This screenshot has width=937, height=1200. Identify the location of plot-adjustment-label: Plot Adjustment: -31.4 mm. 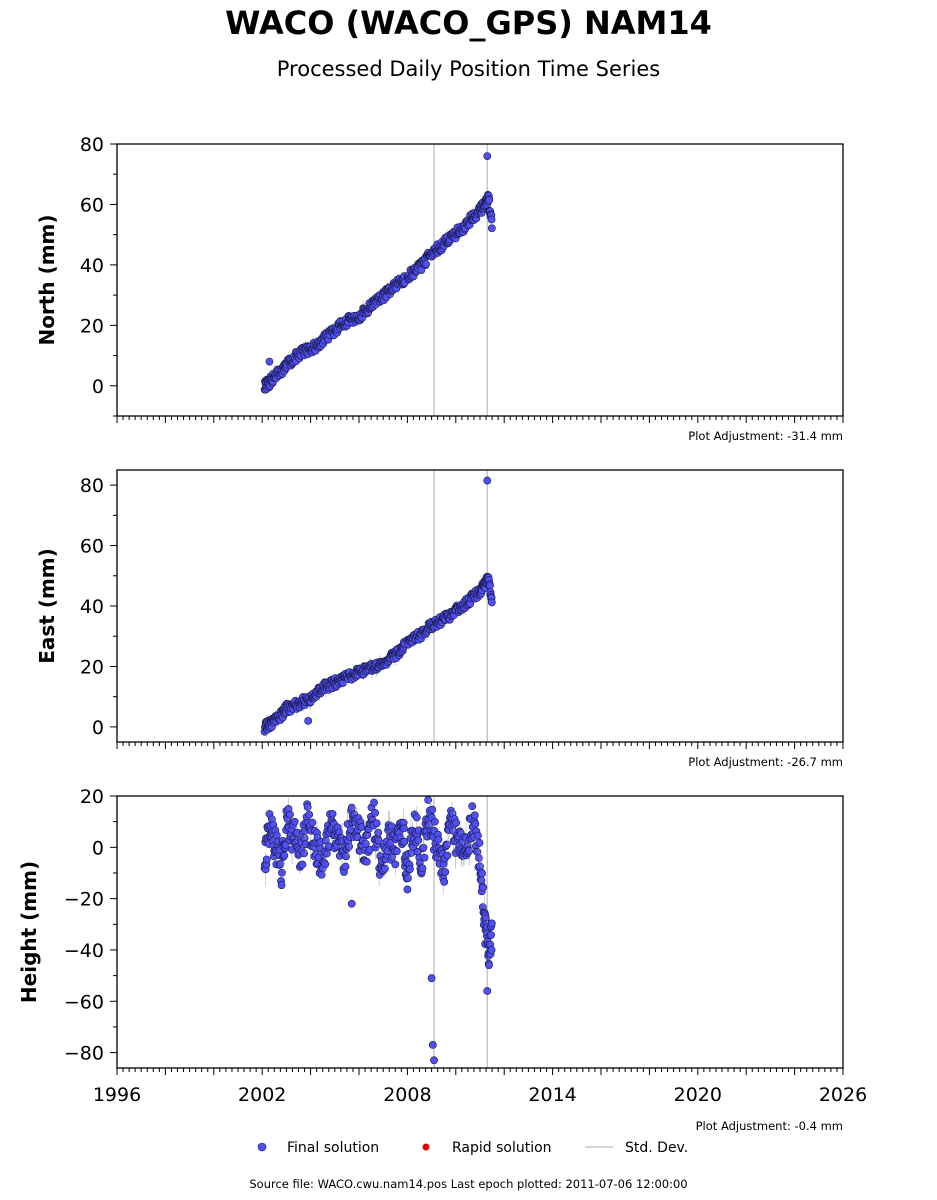
(765, 436).